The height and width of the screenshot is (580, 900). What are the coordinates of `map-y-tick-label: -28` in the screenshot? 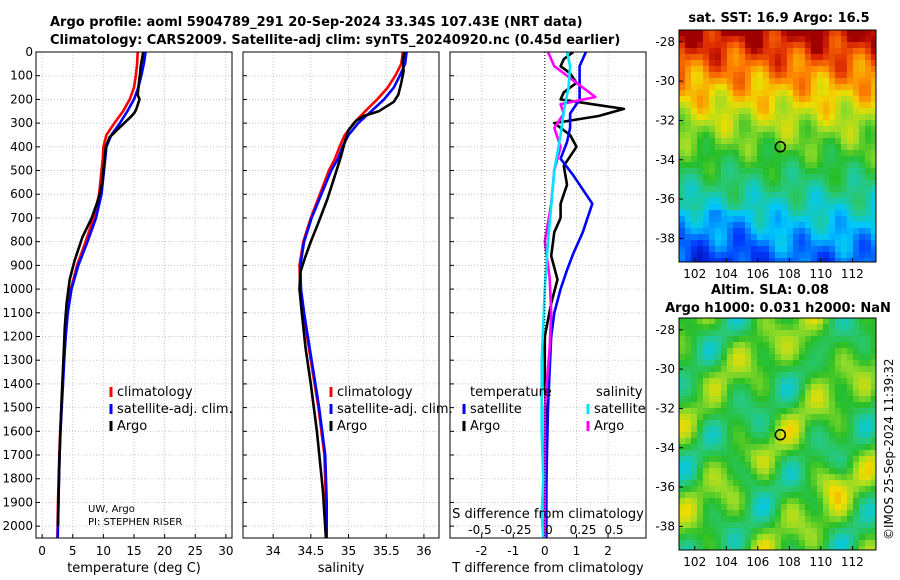 It's located at (665, 42).